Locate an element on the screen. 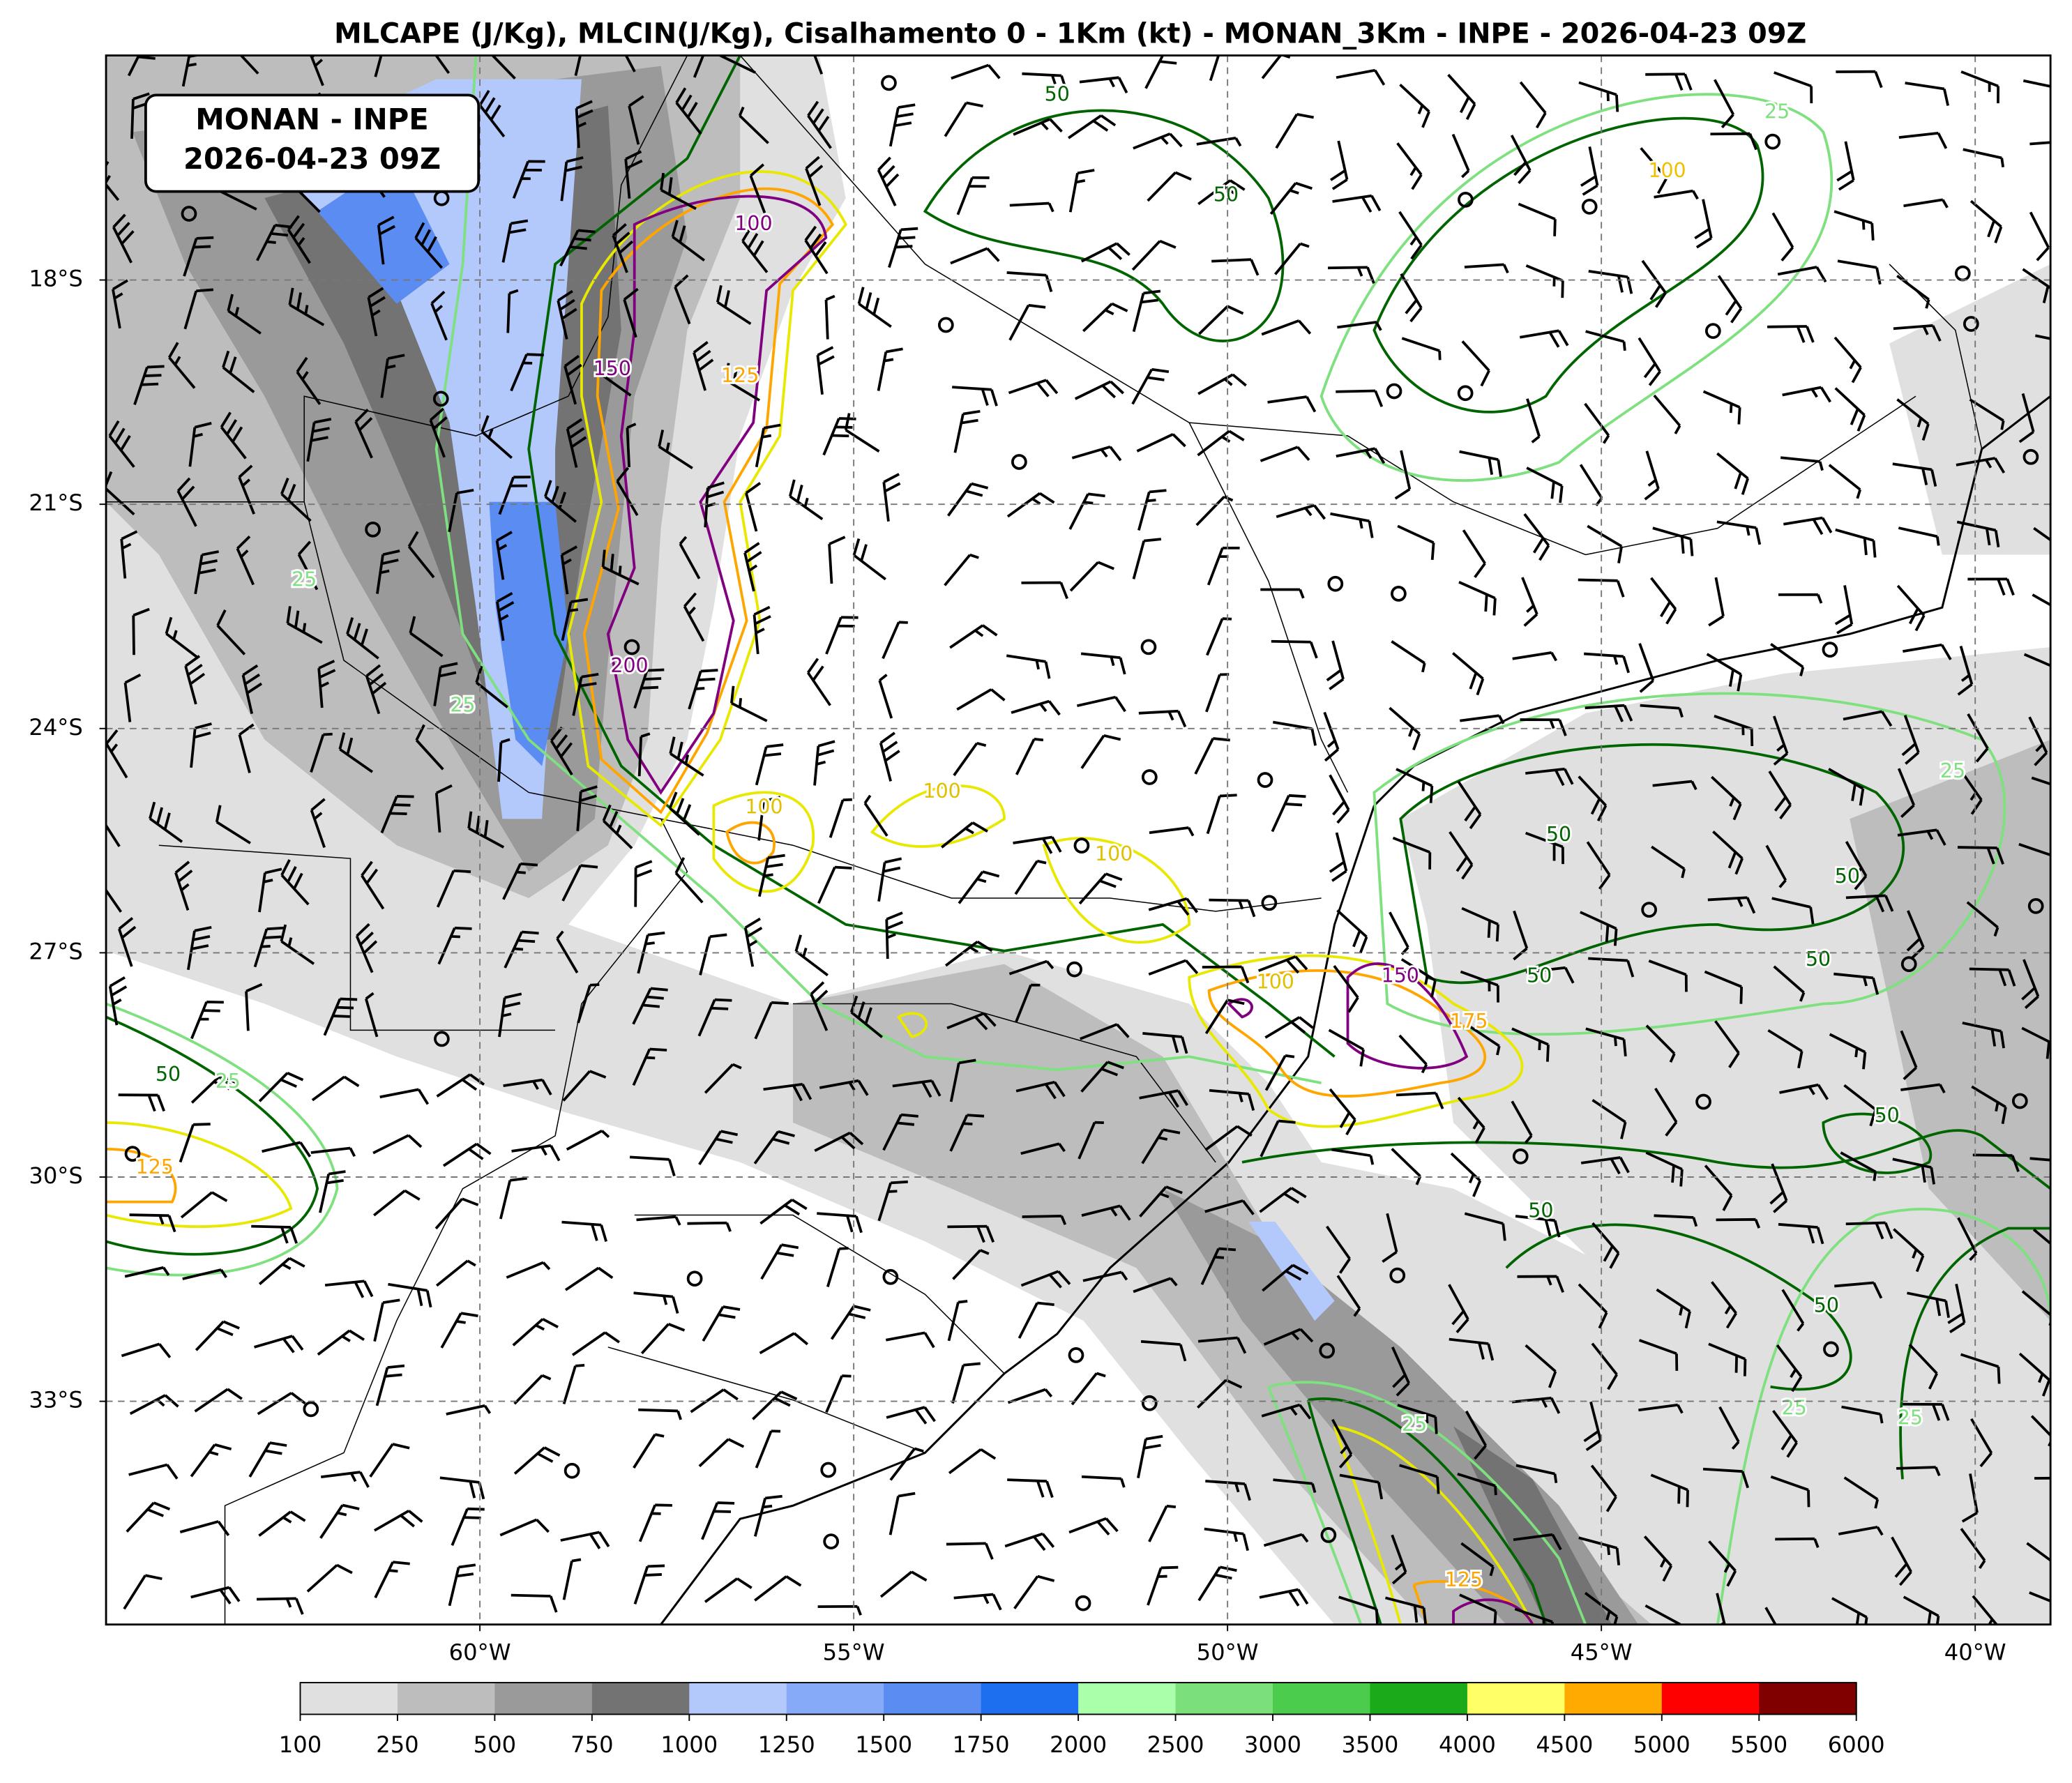 This screenshot has width=2072, height=1783. lat-tick-label: 18°S is located at coordinates (55, 279).